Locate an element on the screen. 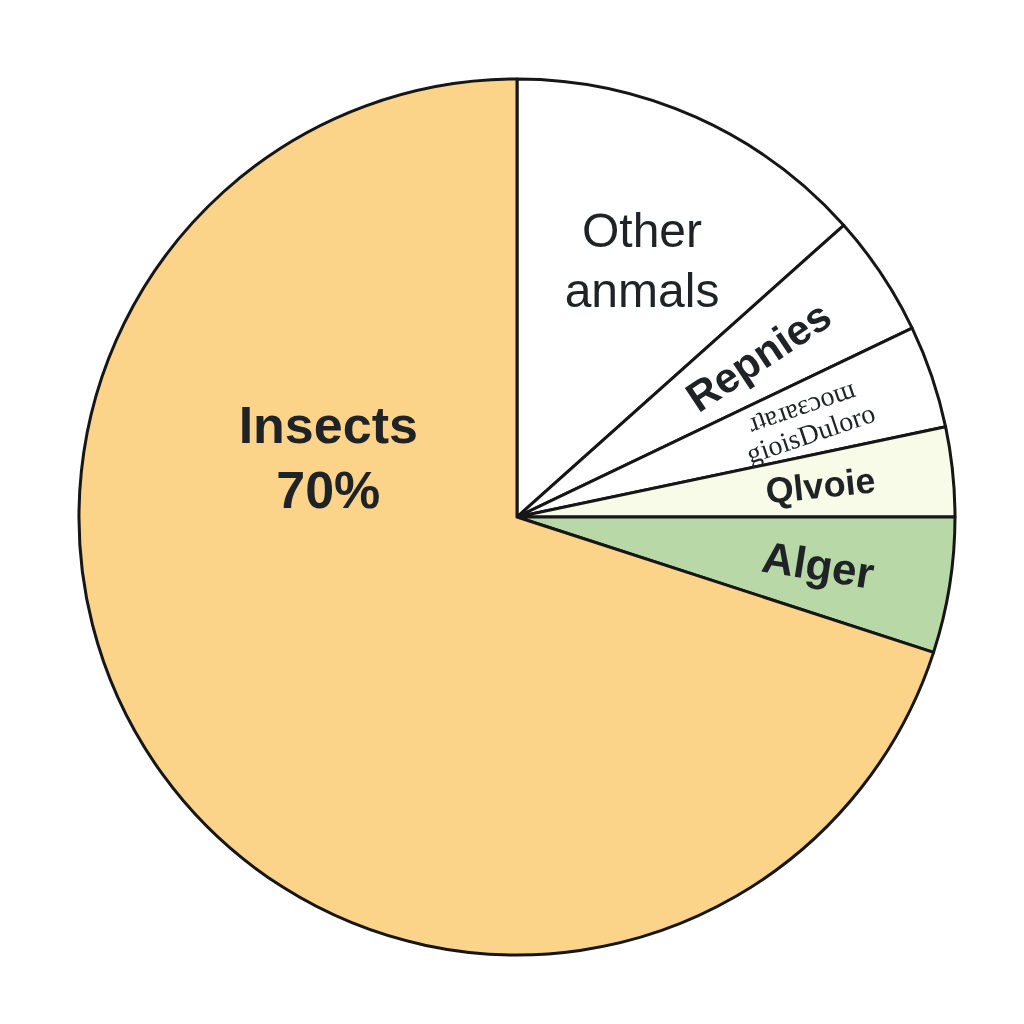 The height and width of the screenshot is (1024, 1024). slice-label: Other anmals is located at coordinates (642, 261).